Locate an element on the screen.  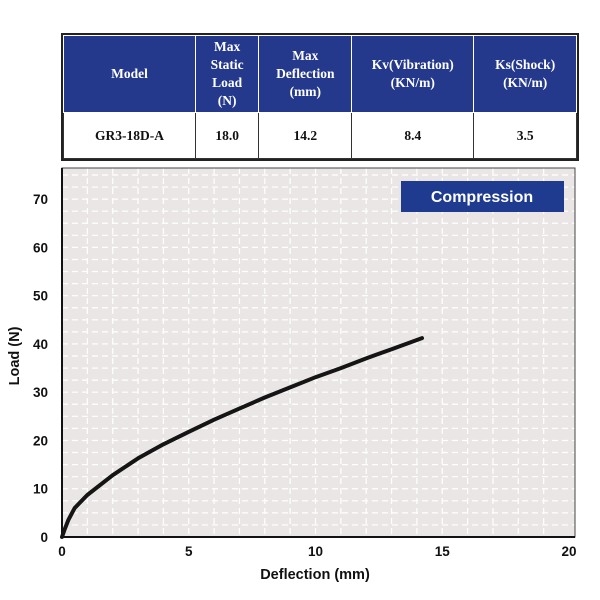
y-axis-label: Load (N) is located at coordinates (15, 355).